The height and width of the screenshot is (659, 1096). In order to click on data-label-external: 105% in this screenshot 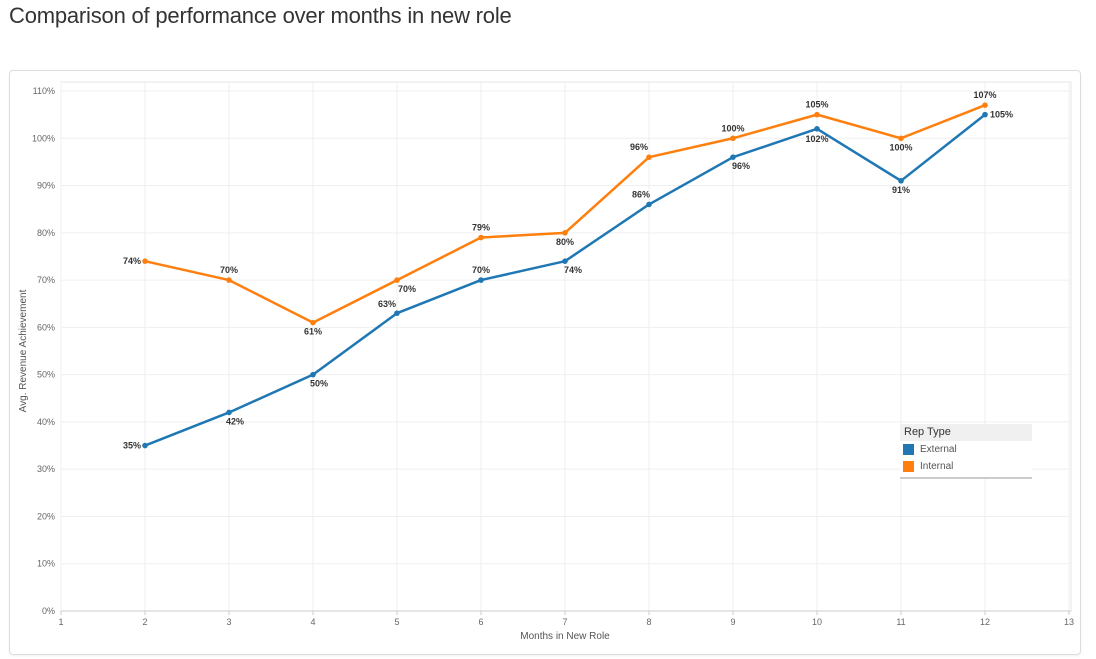, I will do `click(1001, 115)`.